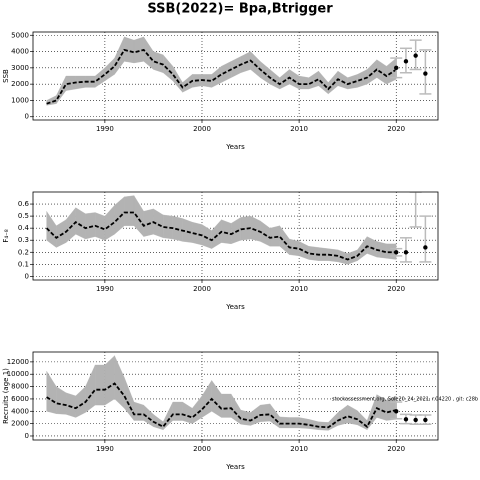 Image resolution: width=480 pixels, height=480 pixels. What do you see at coordinates (23, 264) in the screenshot?
I see `y-tick-label: 0.1` at bounding box center [23, 264].